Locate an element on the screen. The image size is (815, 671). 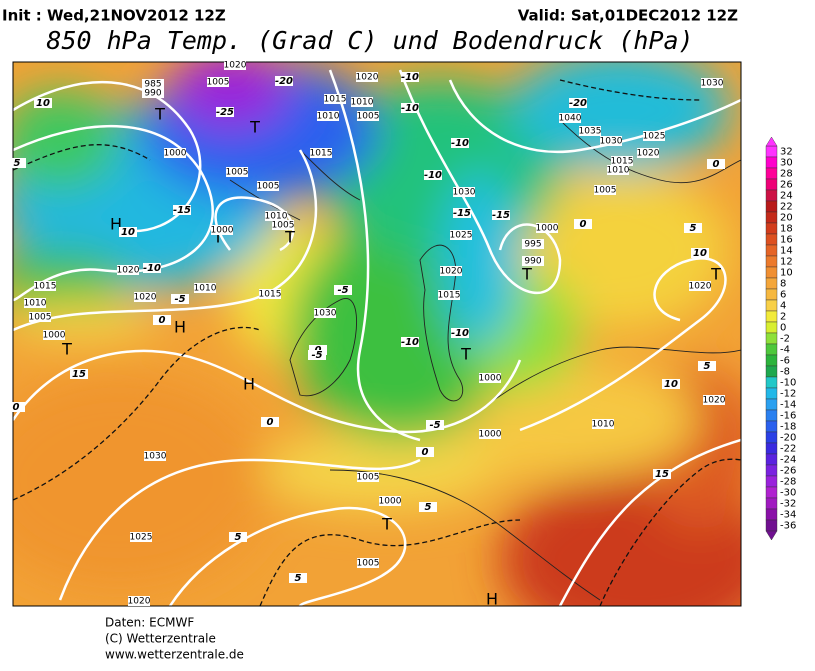
isobar-label: 1005 is located at coordinates (368, 564).